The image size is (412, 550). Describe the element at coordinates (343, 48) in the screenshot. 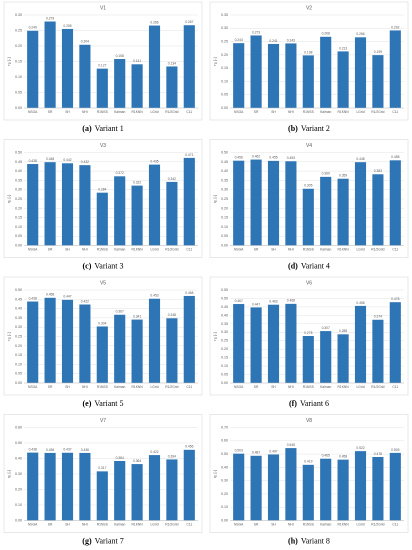

I see `data-label: 0.213` at that location.